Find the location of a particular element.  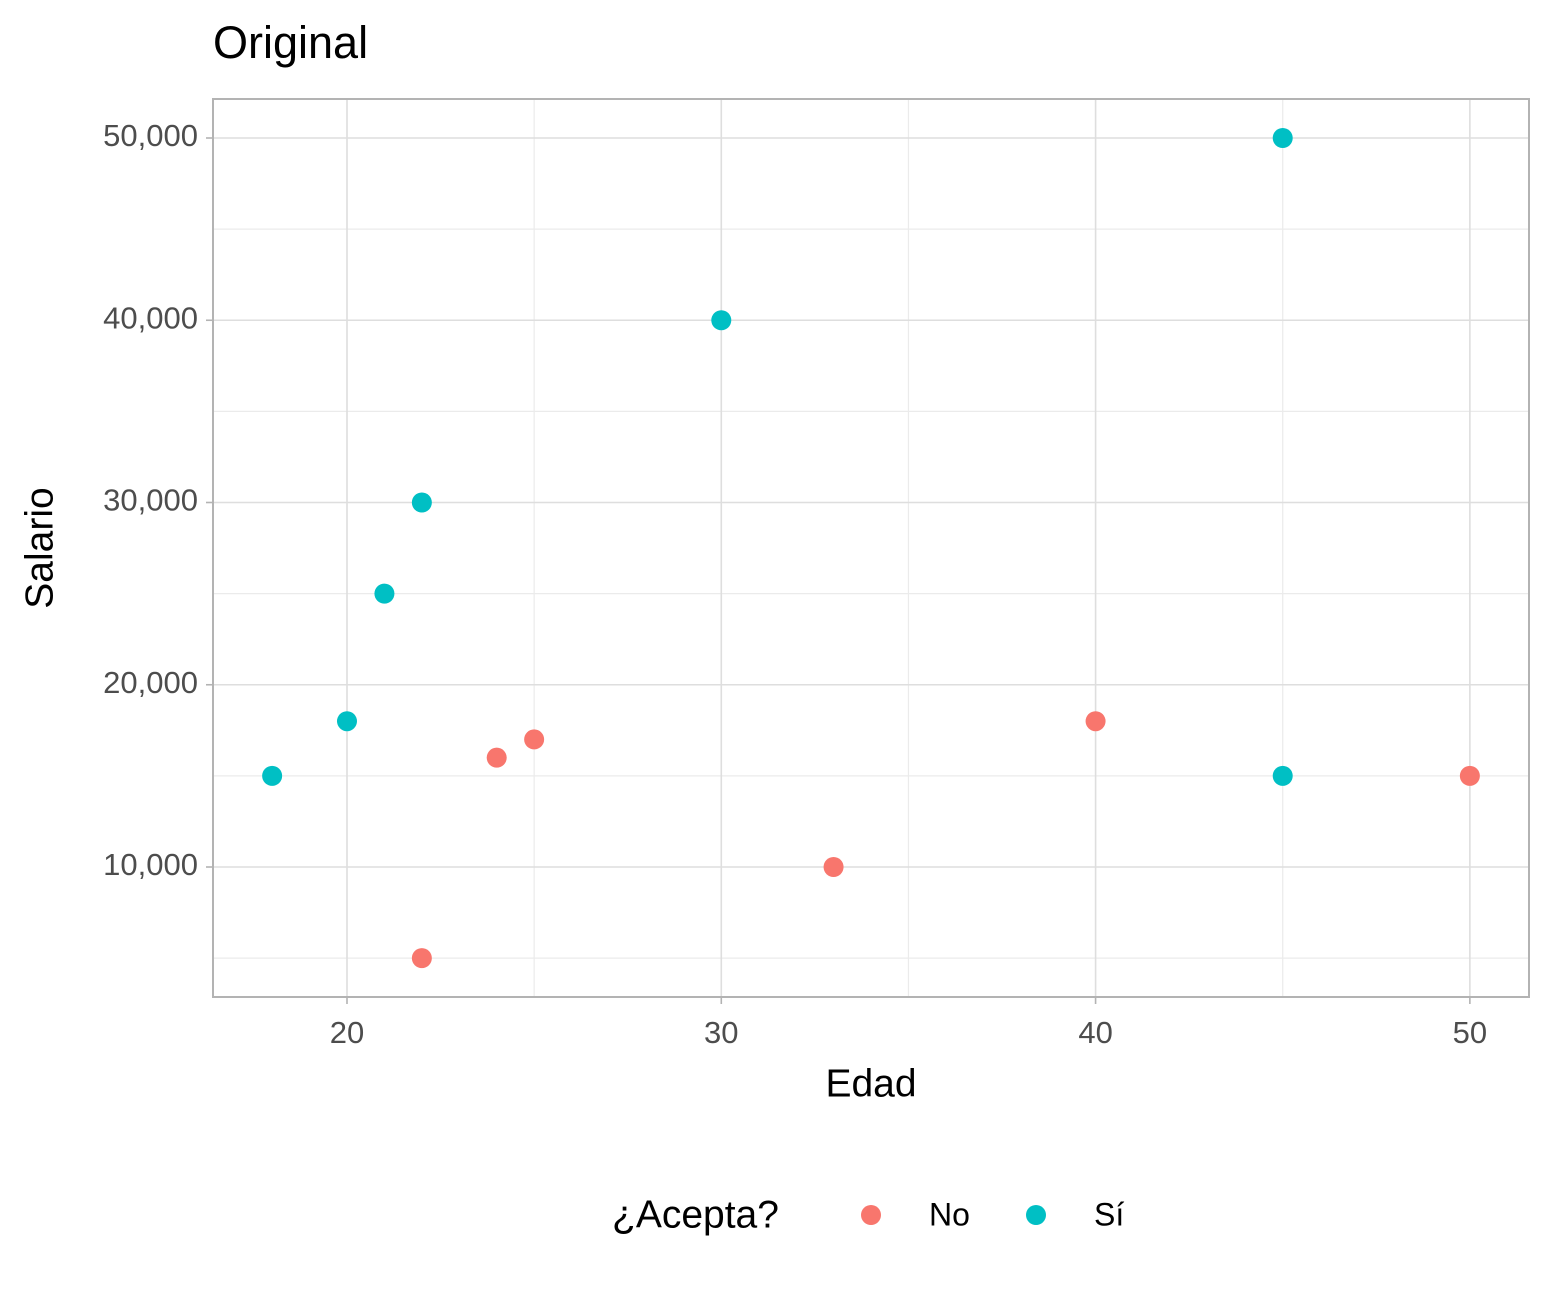

x-tick-label: 30 is located at coordinates (721, 1032).